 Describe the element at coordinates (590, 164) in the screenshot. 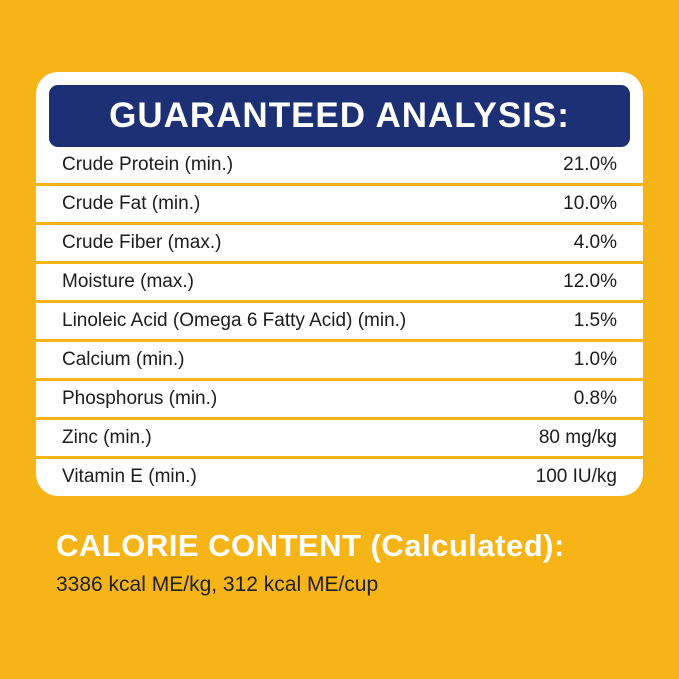

I see `row-value: 21.0%` at that location.